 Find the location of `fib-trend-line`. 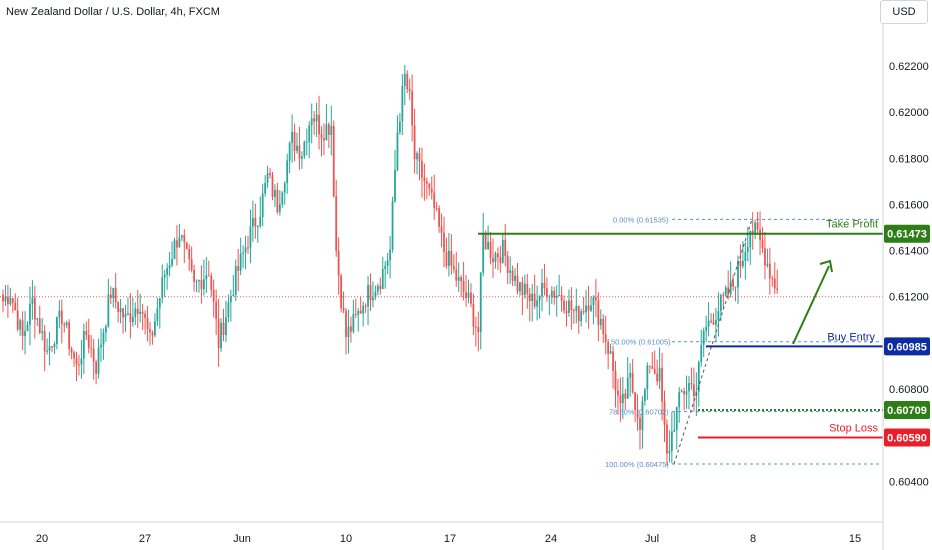

fib-trend-line is located at coordinates (713, 342).